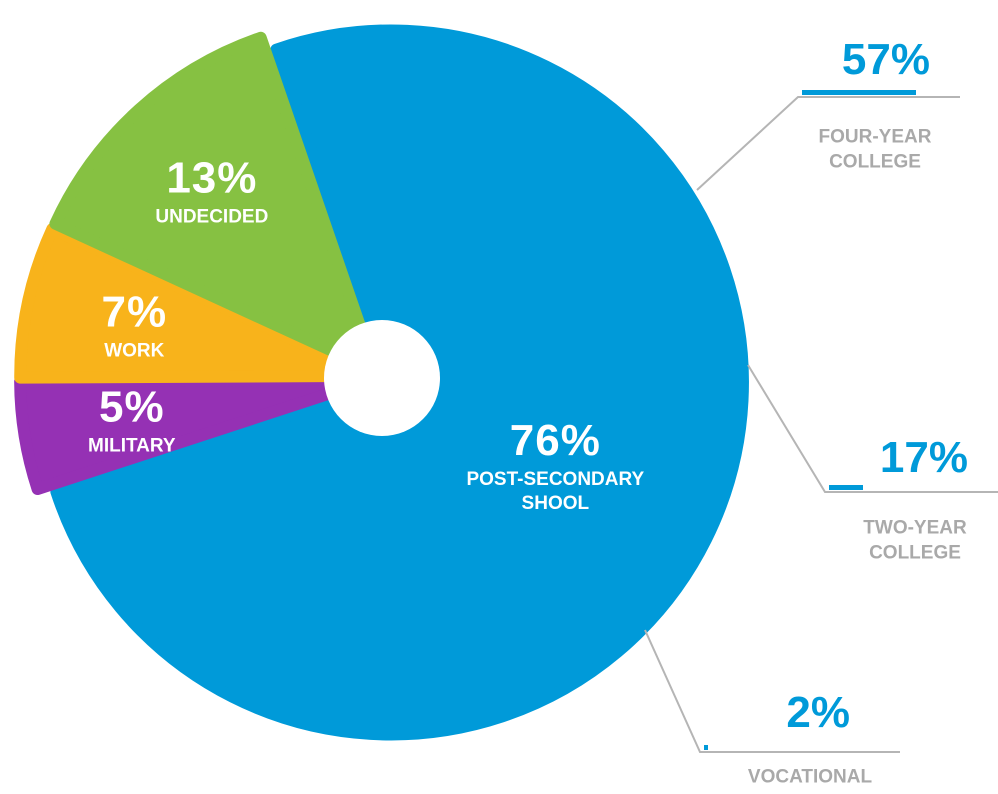 This screenshot has width=998, height=794. I want to click on slice-label: 76% POST-SECONDARY SHOOL, so click(555, 464).